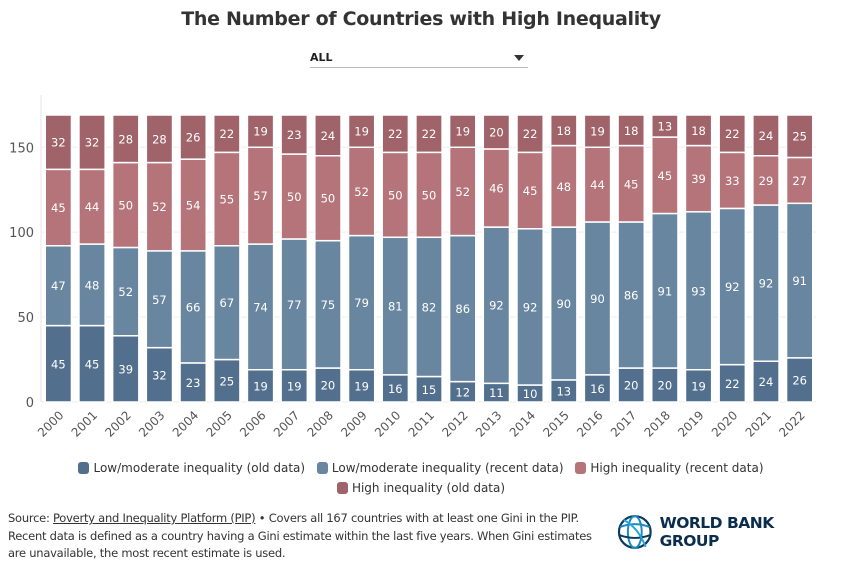  What do you see at coordinates (669, 468) in the screenshot?
I see `legend-item-high-recent: High inequality (recent data)` at bounding box center [669, 468].